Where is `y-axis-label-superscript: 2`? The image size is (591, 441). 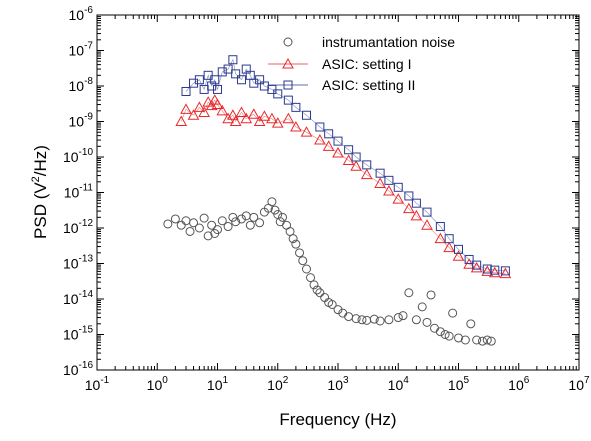
y-axis-label-superscript: 2 is located at coordinates (36, 179).